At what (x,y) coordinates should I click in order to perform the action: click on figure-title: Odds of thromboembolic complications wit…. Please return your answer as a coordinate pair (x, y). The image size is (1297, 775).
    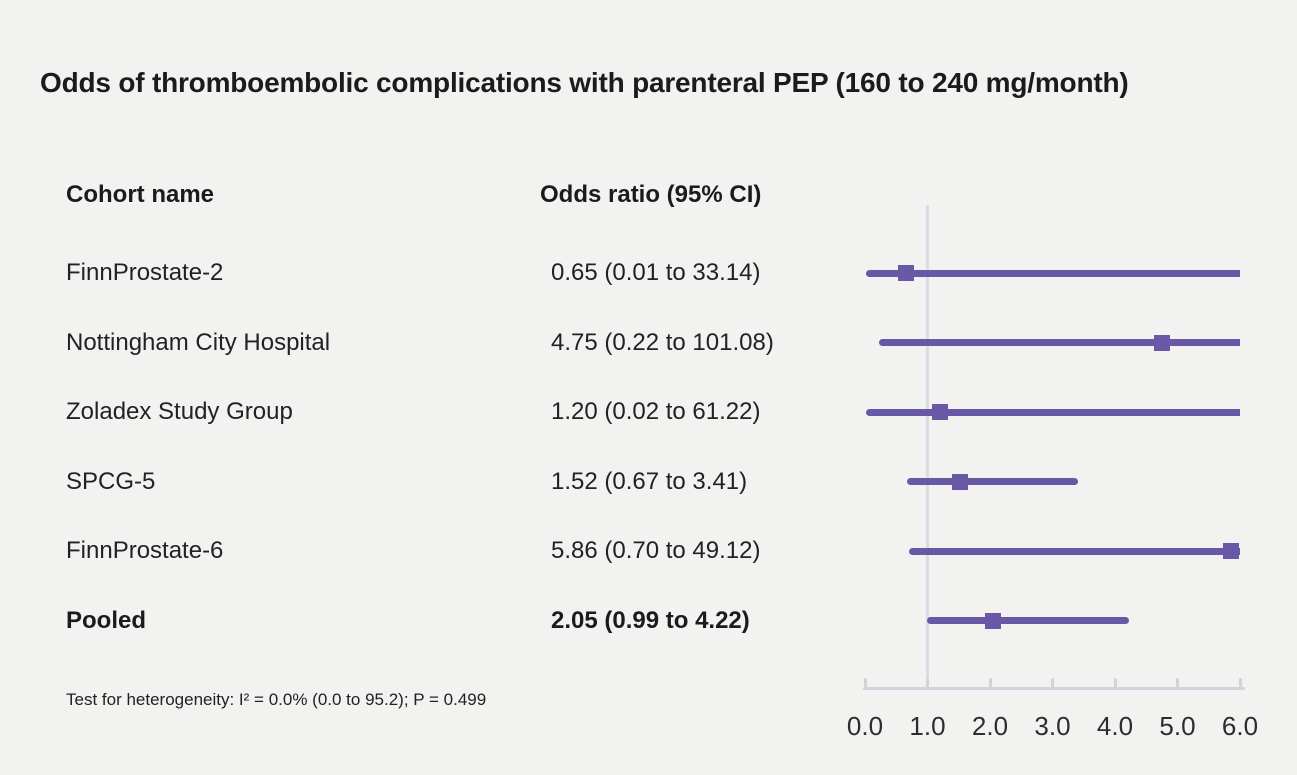
    Looking at the image, I should click on (584, 82).